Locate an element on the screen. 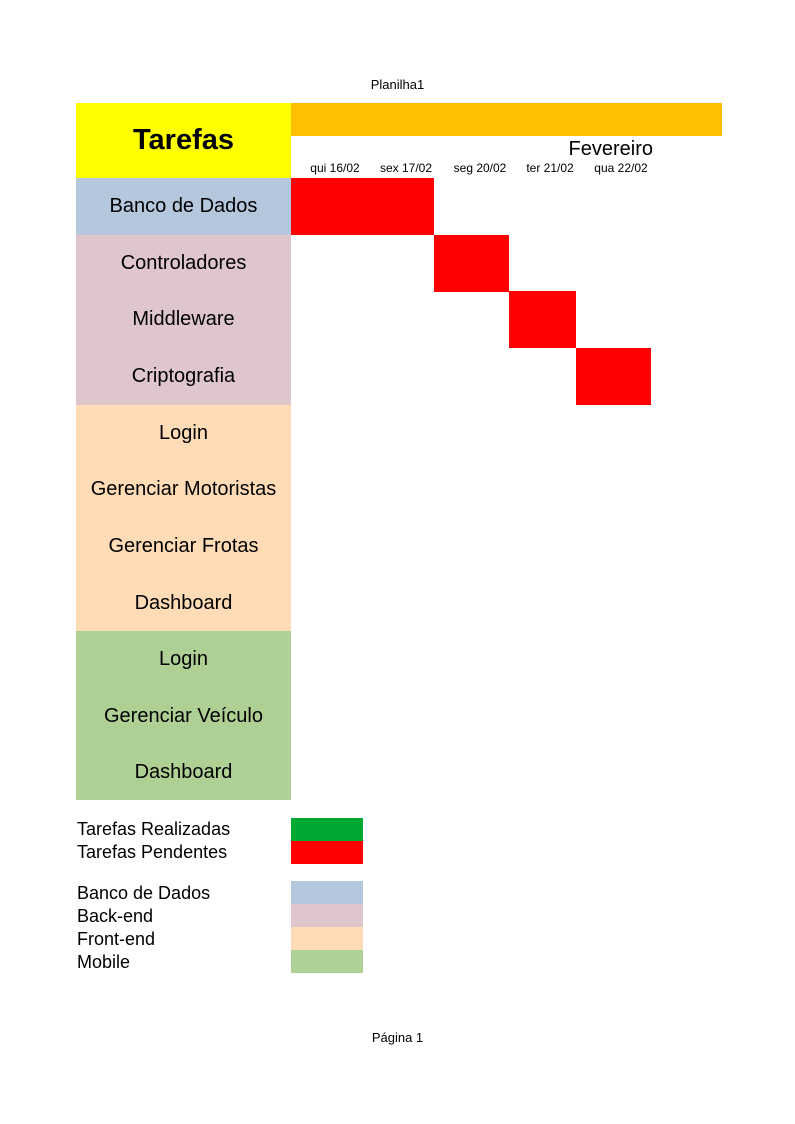 The width and height of the screenshot is (795, 1124). task-row-mobile: Gerenciar Veículo is located at coordinates (183, 716).